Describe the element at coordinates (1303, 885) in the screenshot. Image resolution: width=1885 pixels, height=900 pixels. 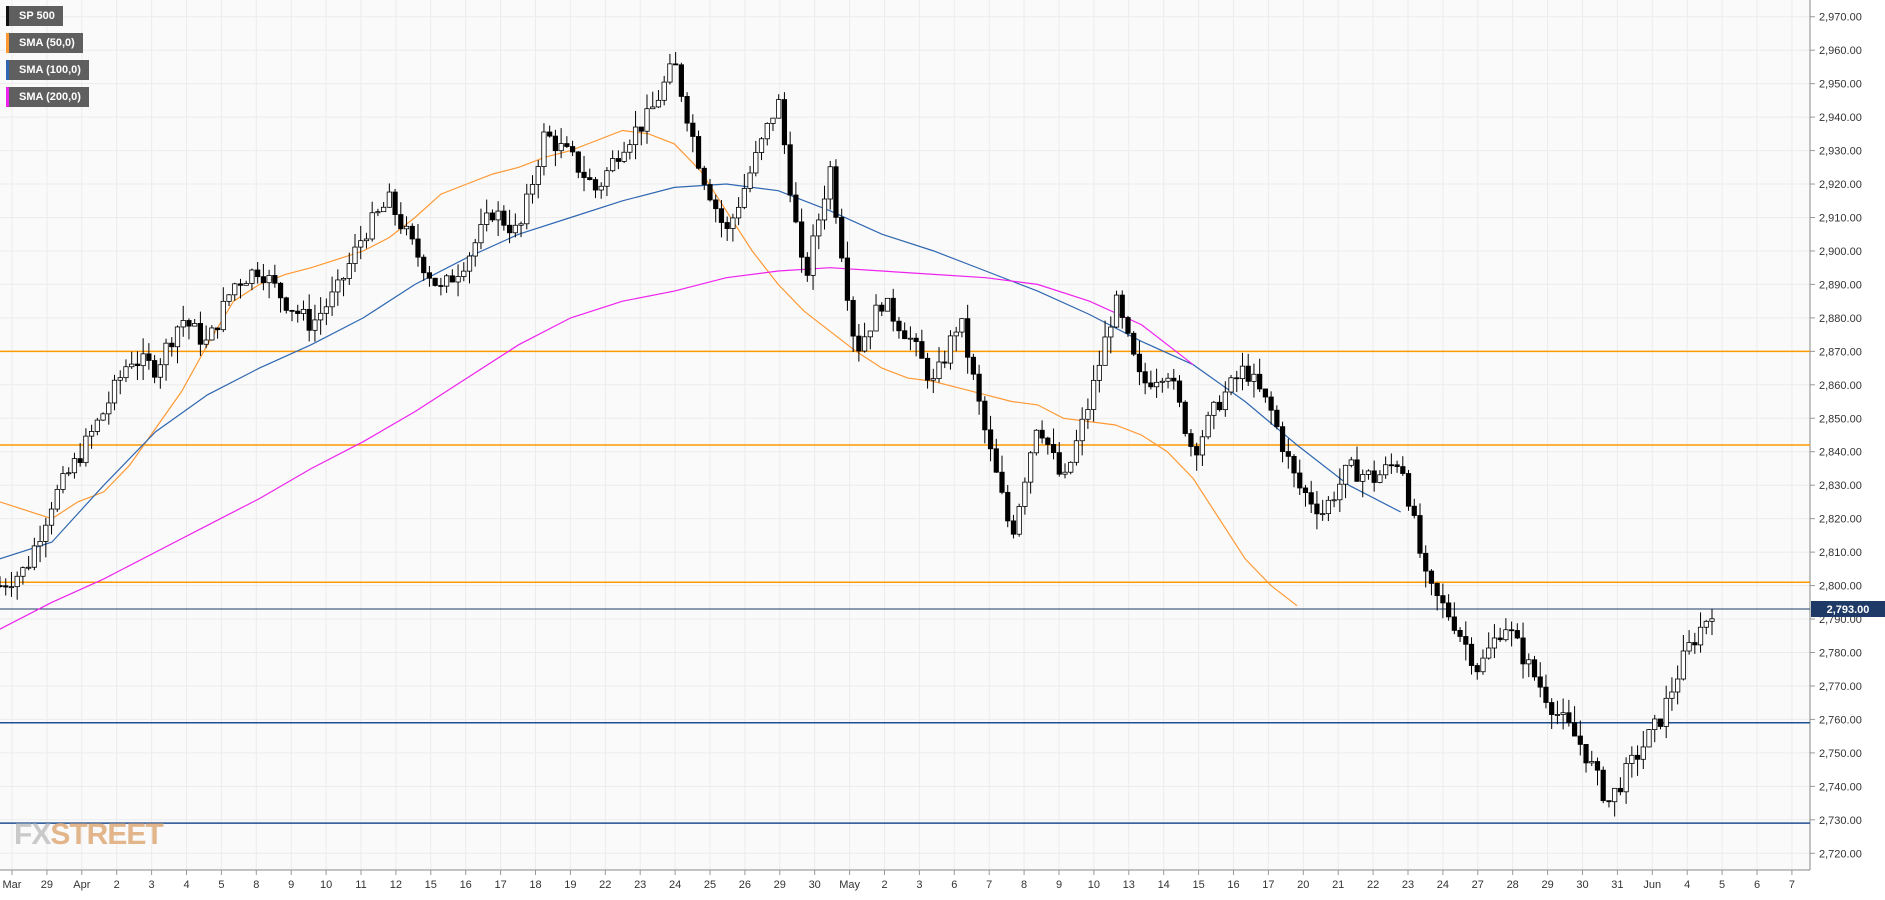
I see `x-tick-label: 20` at that location.